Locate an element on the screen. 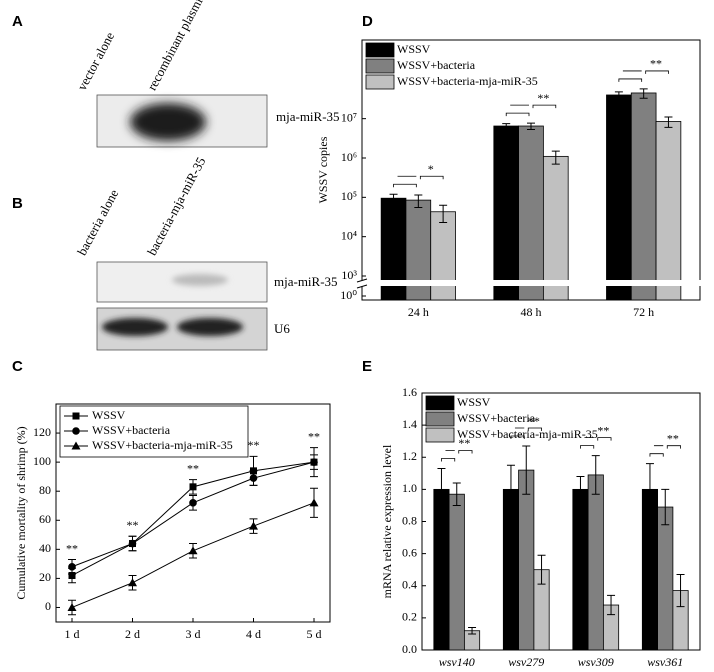 This screenshot has height=672, width=714. x-tick-label: wsv361 is located at coordinates (665, 662).